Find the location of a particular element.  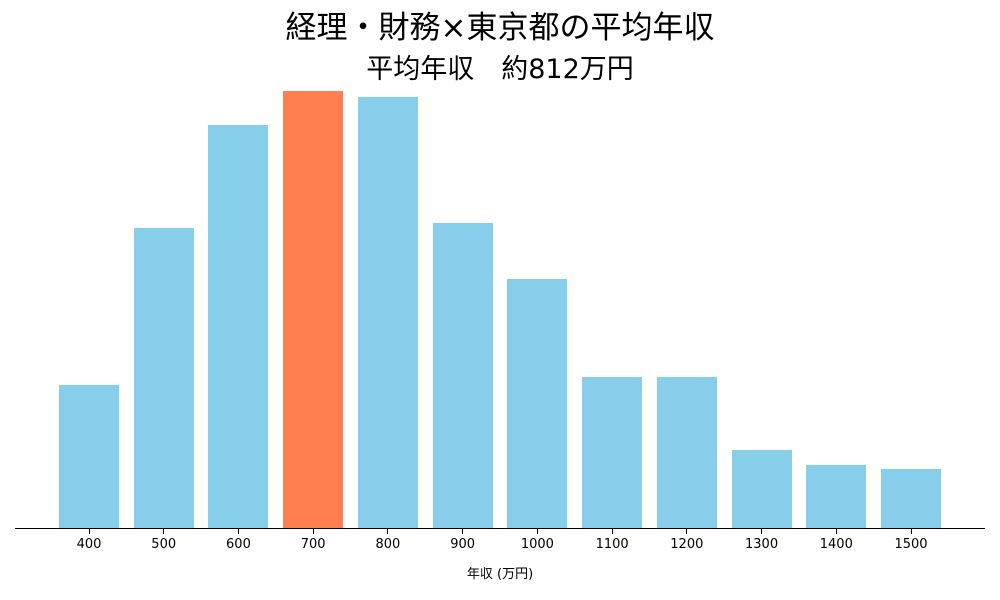

x-tick-label: 700 is located at coordinates (313, 544).